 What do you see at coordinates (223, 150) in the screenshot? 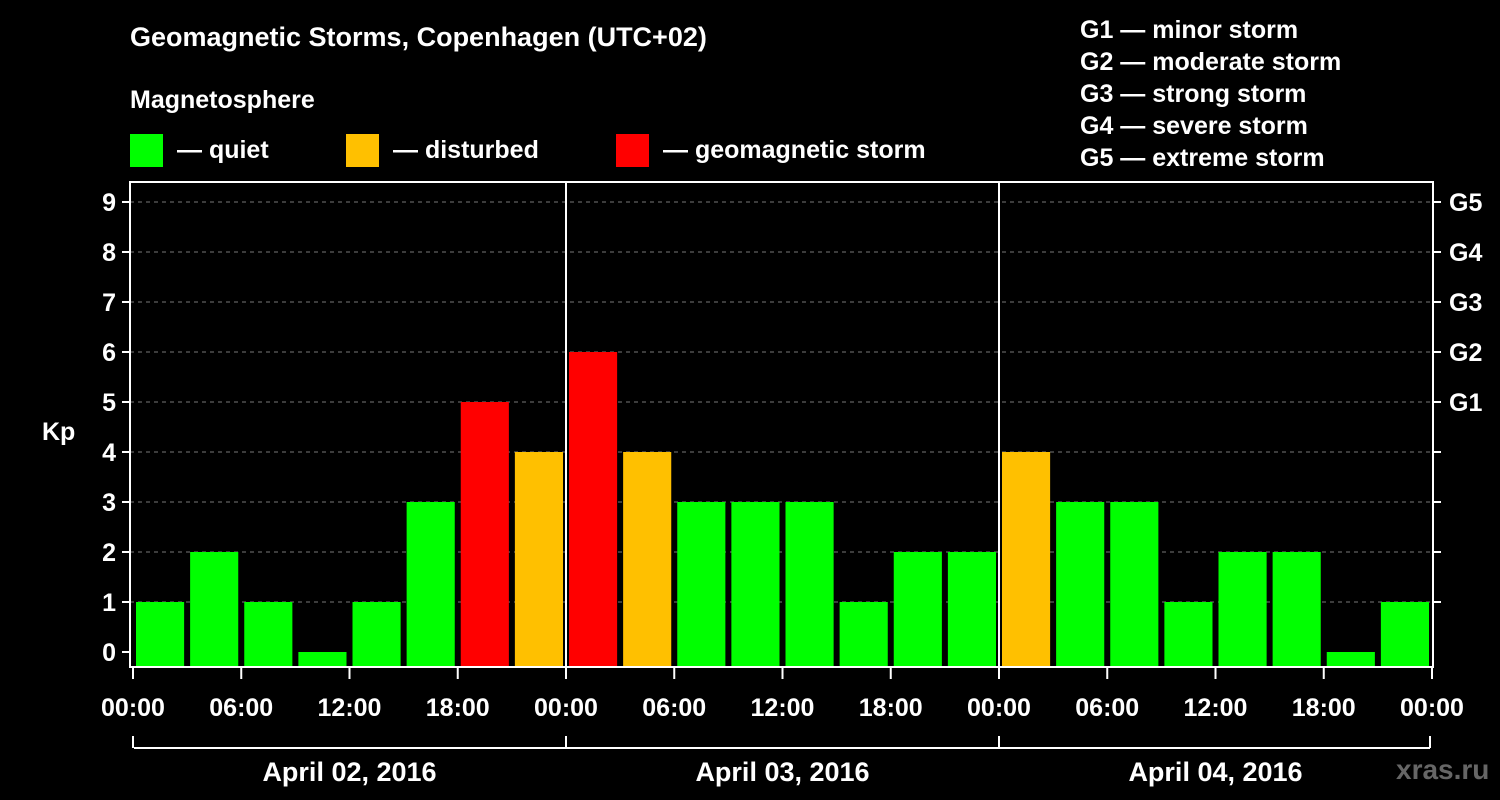
I see `legend-label-quiet: — quiet` at bounding box center [223, 150].